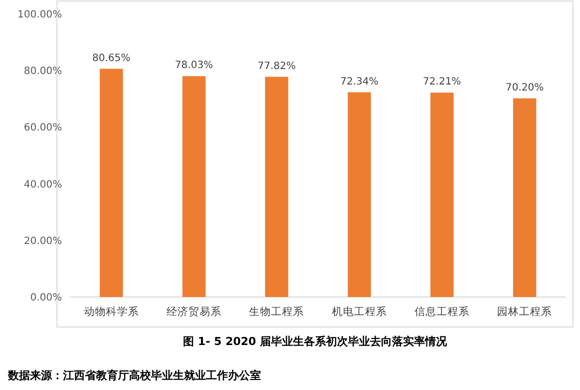 This screenshot has width=580, height=390. I want to click on y-tick-label: 40.00%, so click(43, 184).